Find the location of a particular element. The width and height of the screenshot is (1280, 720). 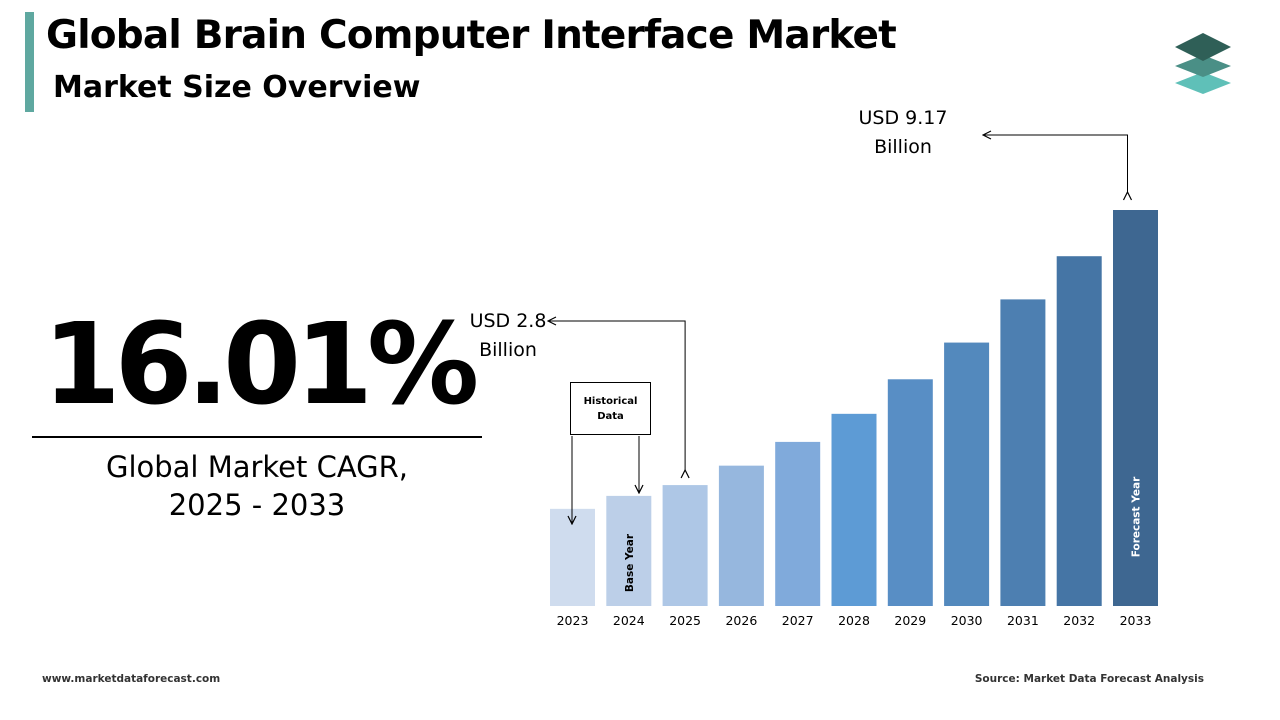

logo-layer-bottom is located at coordinates (1203, 83).